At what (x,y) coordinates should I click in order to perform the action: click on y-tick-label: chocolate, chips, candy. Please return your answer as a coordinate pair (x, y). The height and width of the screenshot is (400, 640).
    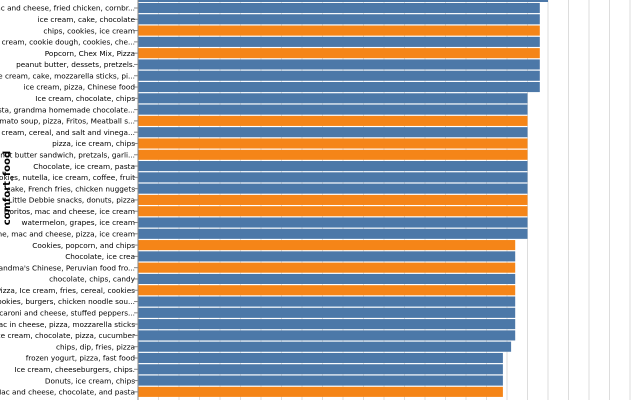
    Looking at the image, I should click on (92, 279).